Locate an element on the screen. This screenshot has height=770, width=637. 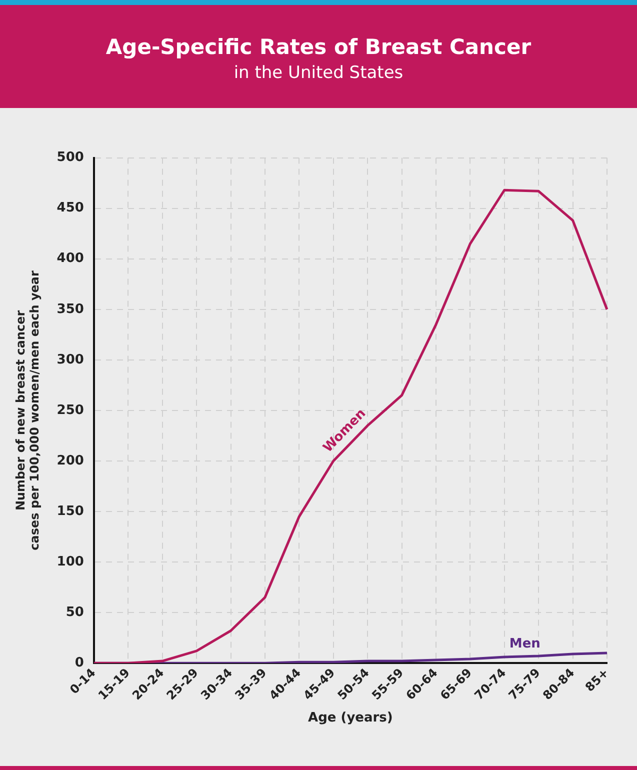
chart-title: Age-Specific Rates of Breast Cancer is located at coordinates (318, 47).